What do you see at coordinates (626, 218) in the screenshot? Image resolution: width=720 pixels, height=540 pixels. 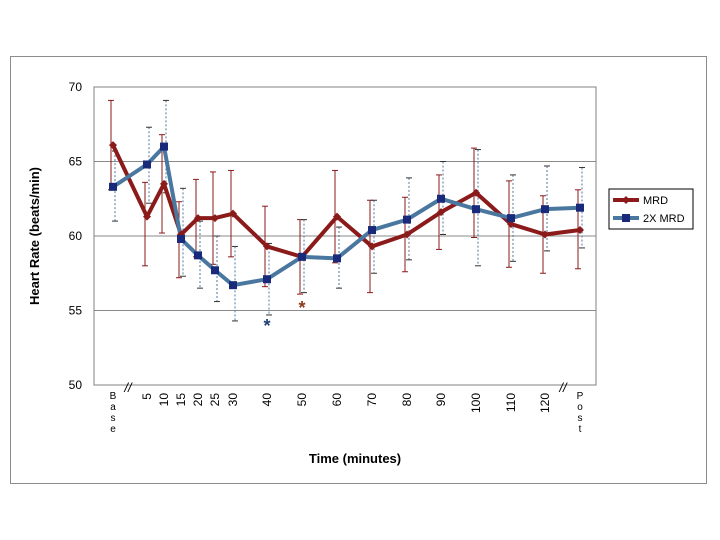 I see `legend-swatch-2x-mrd-marker` at bounding box center [626, 218].